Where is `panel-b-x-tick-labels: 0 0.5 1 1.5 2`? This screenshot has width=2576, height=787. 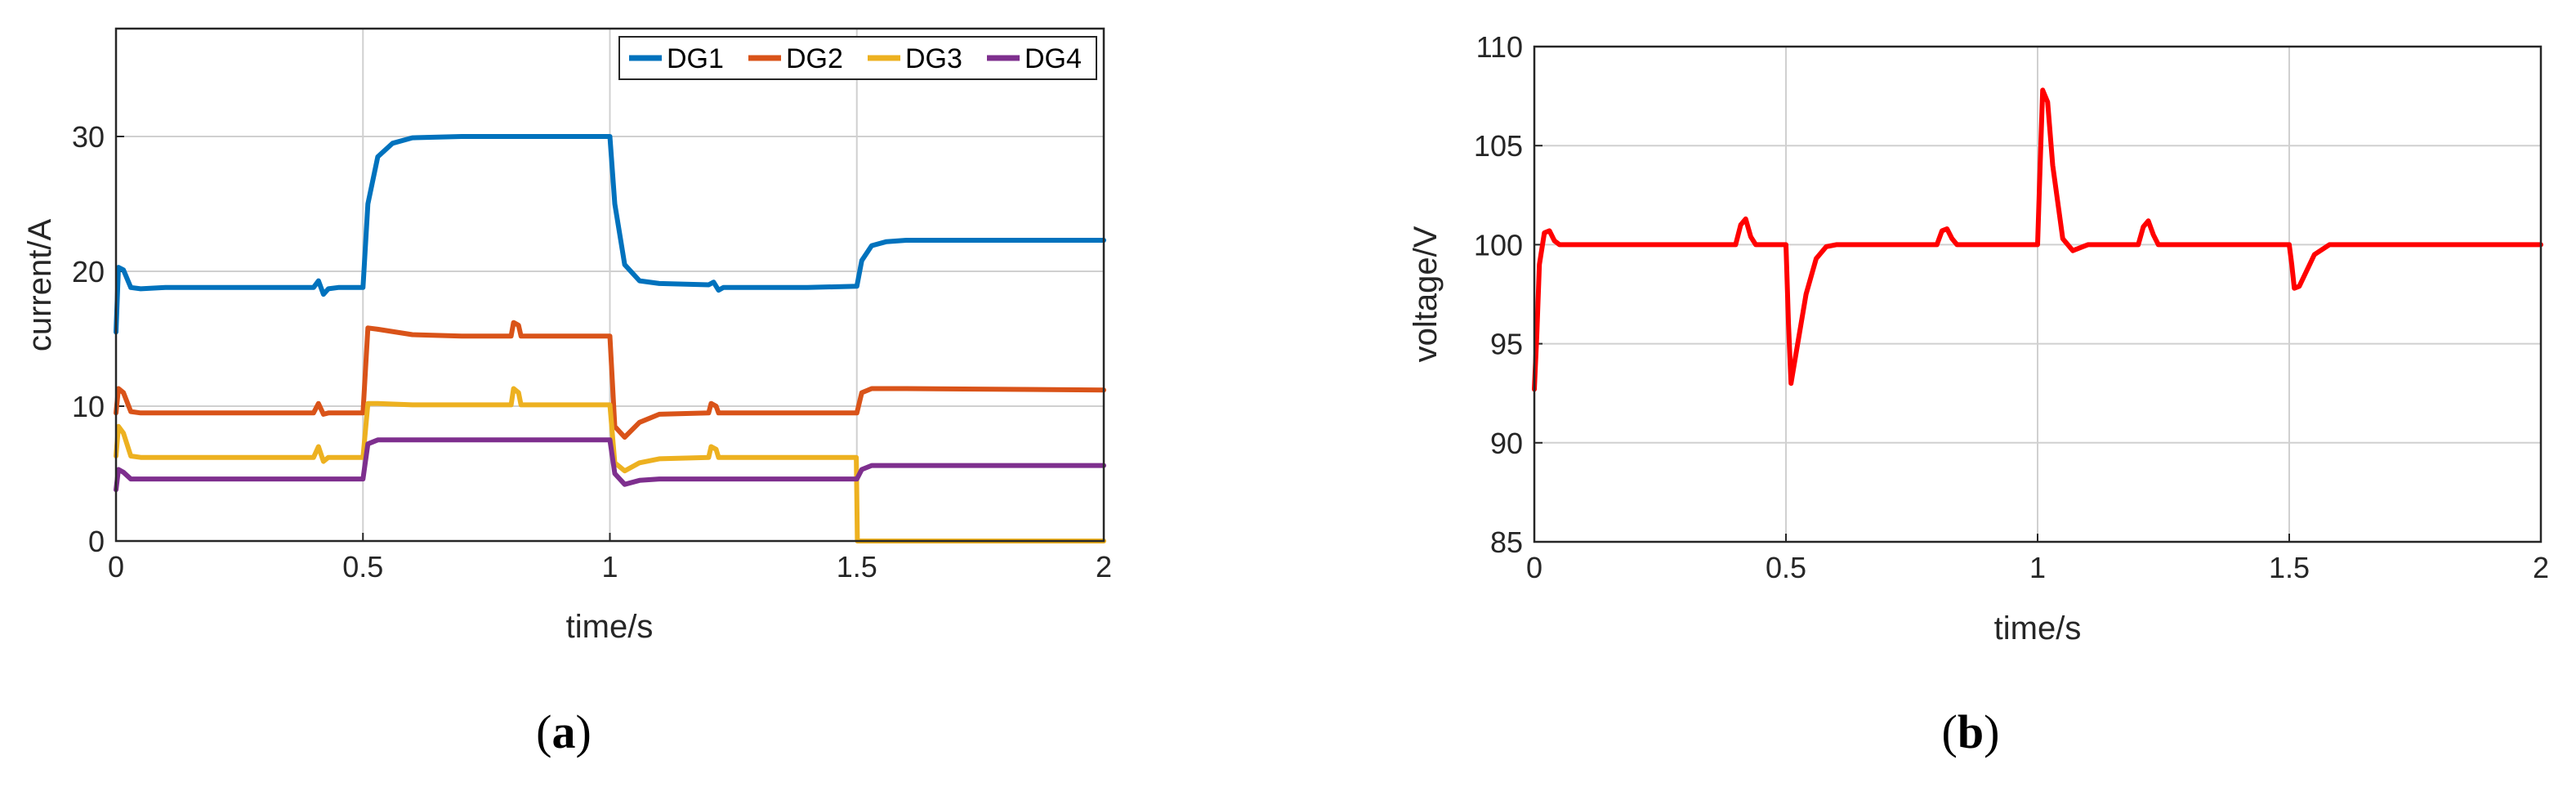 panel-b-x-tick-labels: 0 0.5 1 1.5 2 is located at coordinates (2038, 567).